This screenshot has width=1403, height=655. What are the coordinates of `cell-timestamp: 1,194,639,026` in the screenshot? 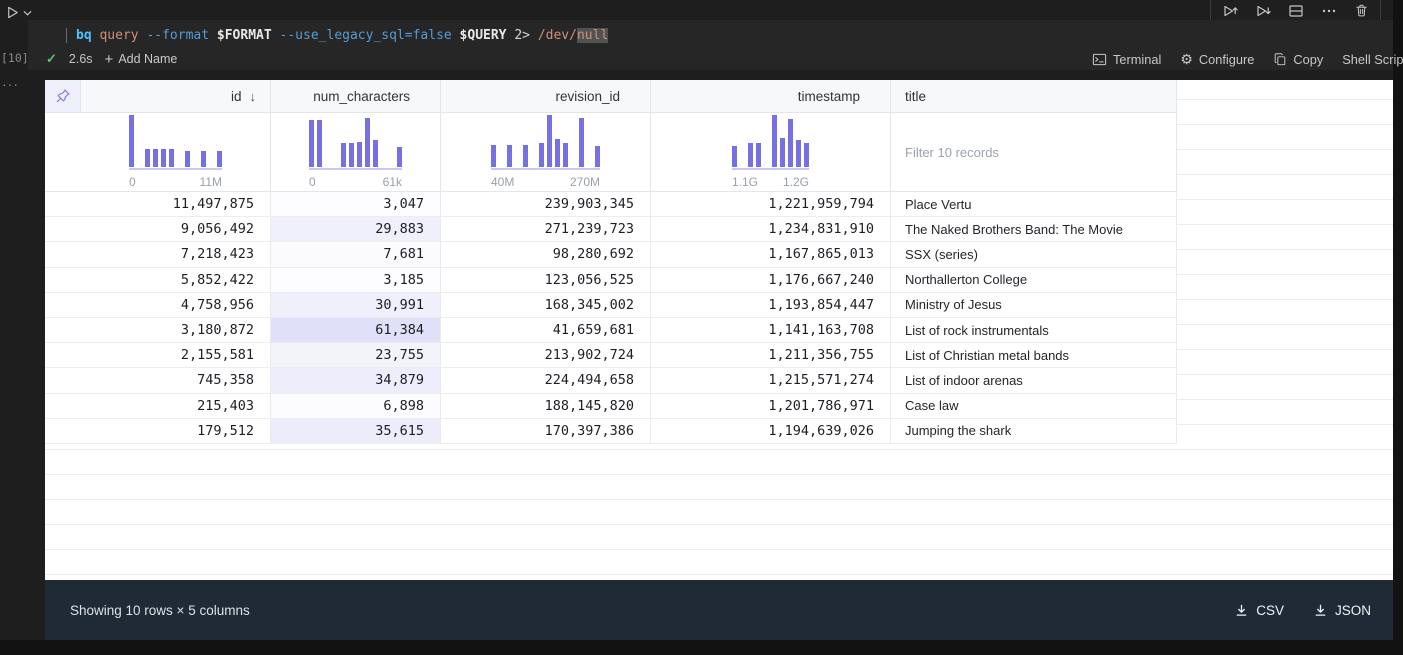 It's located at (771, 430).